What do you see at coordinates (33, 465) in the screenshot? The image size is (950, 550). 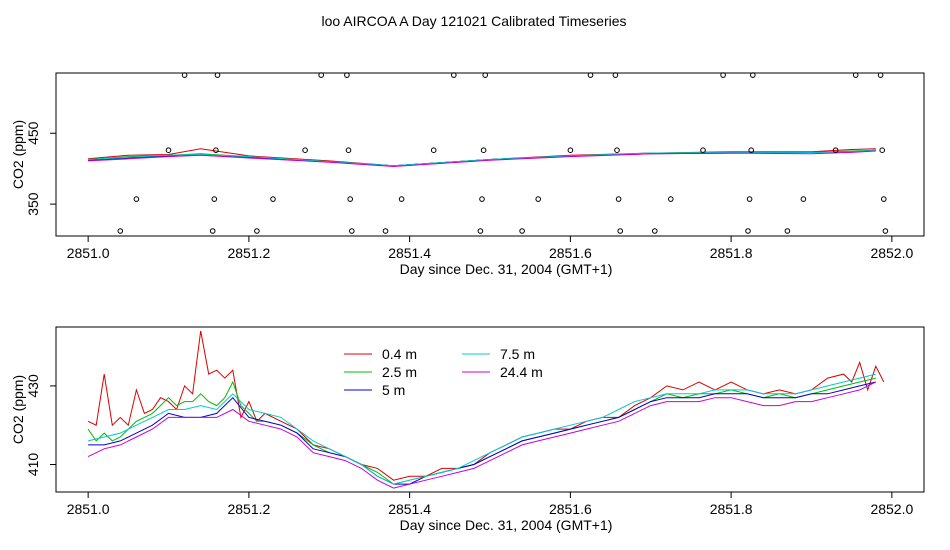 I see `y-tick-label: 410` at bounding box center [33, 465].